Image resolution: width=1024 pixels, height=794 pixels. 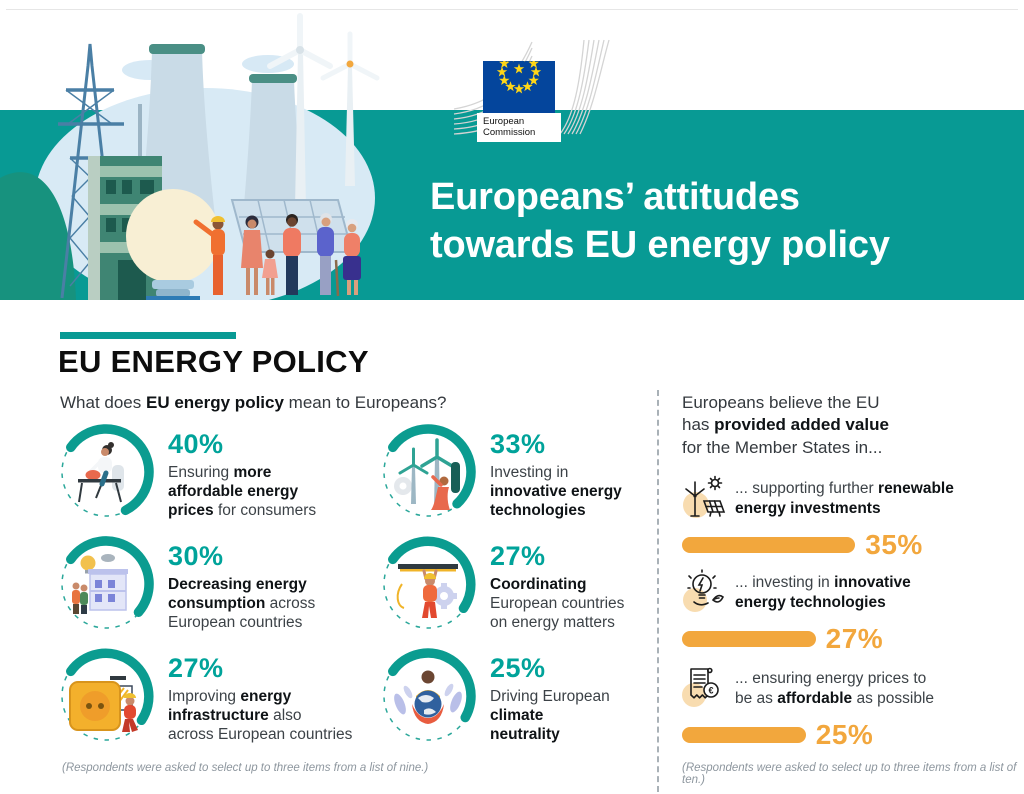 What do you see at coordinates (509, 133) in the screenshot?
I see `logo-line2: Commission` at bounding box center [509, 133].